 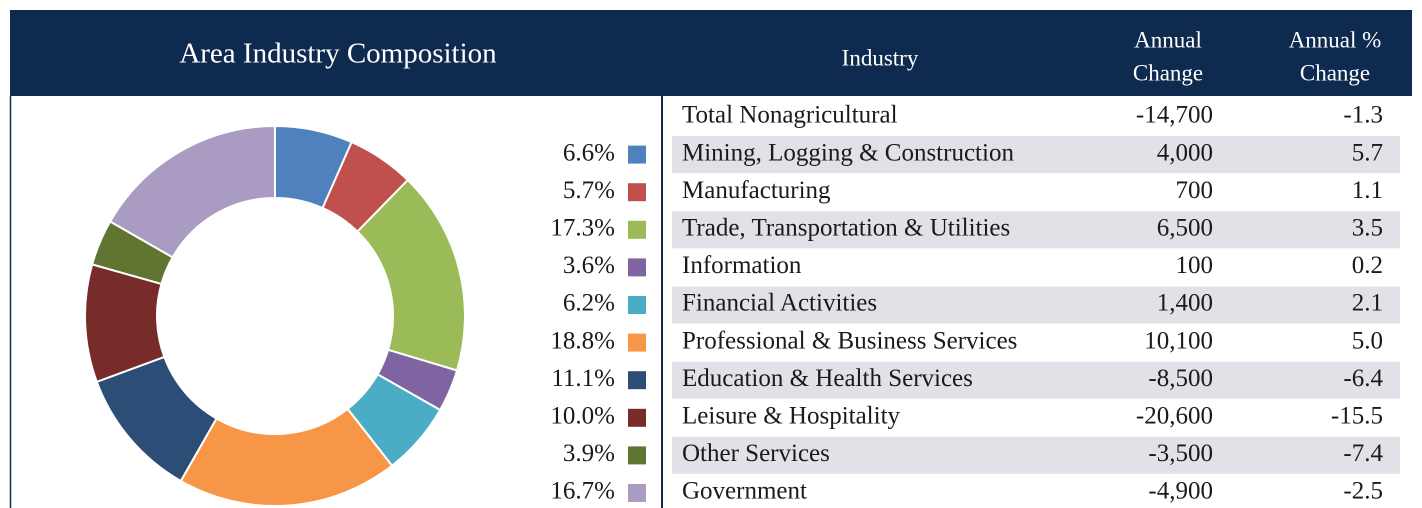 What do you see at coordinates (582, 416) in the screenshot?
I see `legend-value: 10.0%` at bounding box center [582, 416].